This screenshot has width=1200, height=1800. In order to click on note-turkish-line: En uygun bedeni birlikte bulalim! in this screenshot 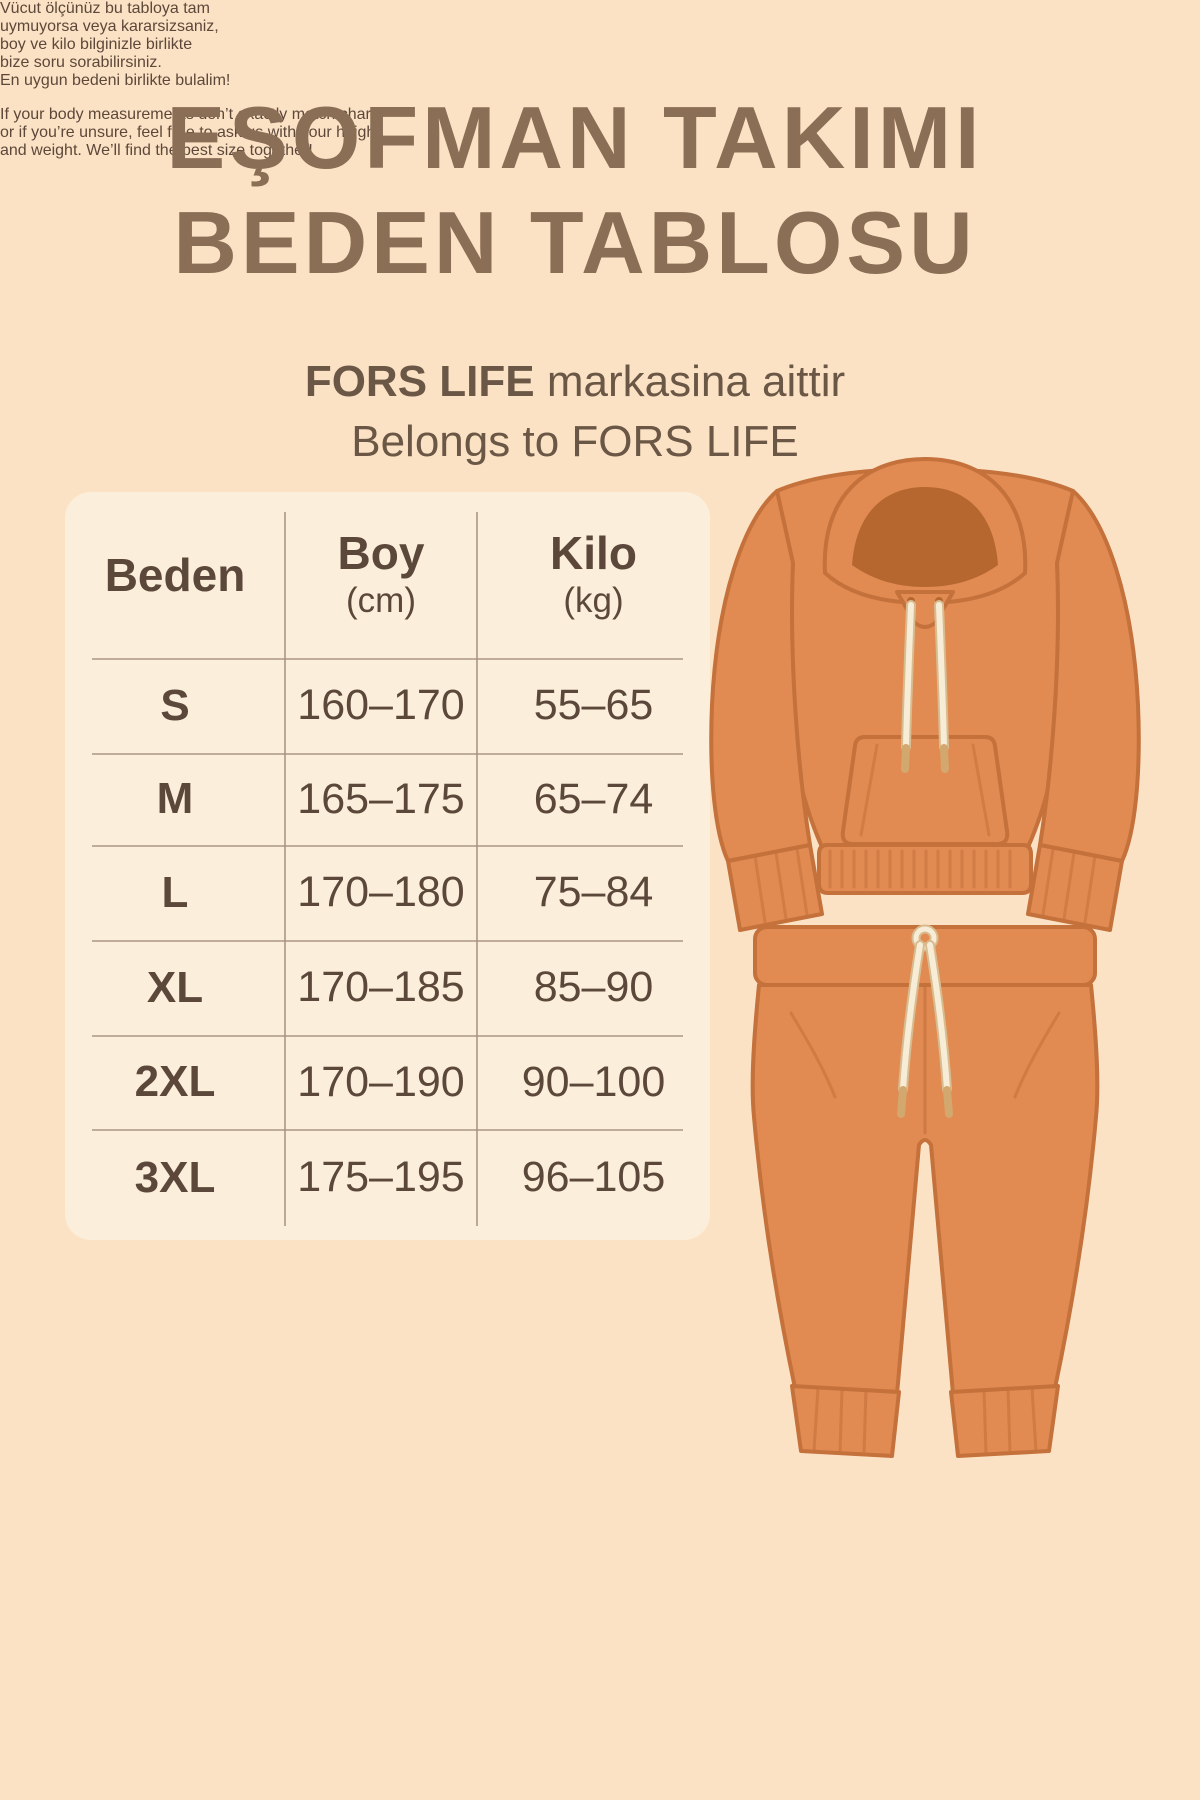, I will do `click(115, 80)`.